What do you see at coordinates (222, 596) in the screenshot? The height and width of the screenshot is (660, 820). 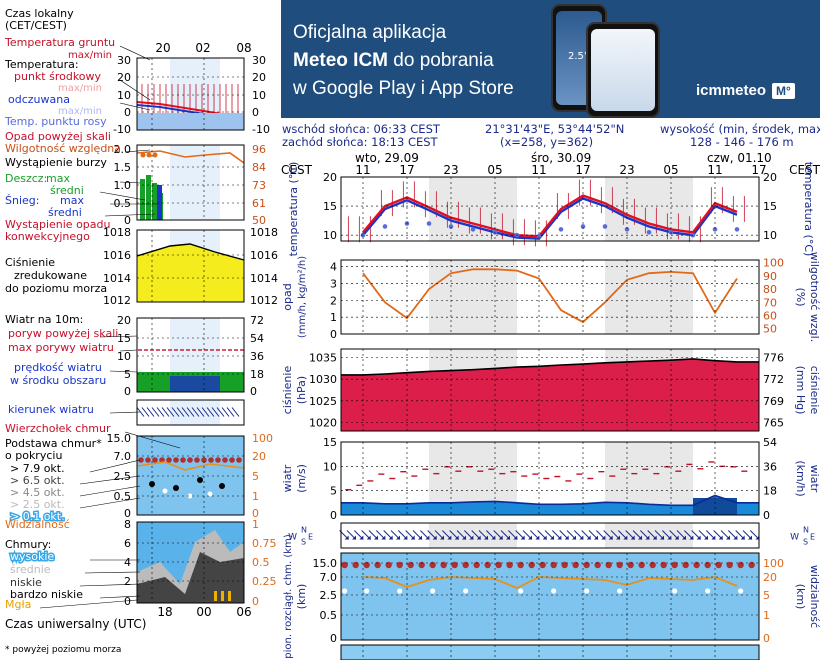 I see `legend-fog-bar` at bounding box center [222, 596].